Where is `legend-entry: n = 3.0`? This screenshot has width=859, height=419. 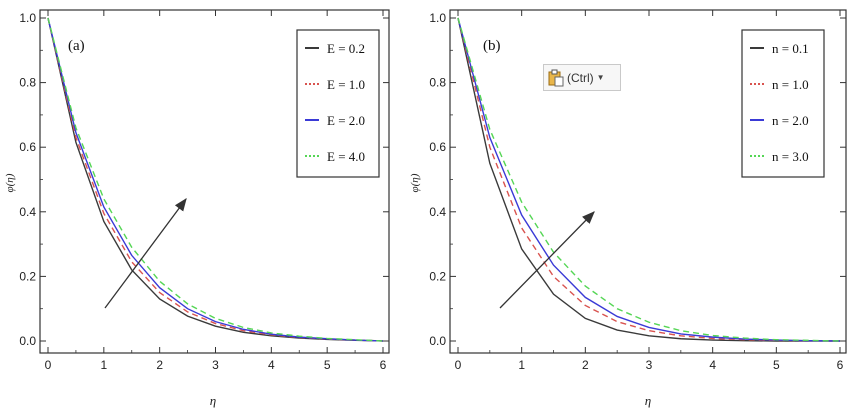 legend-entry: n = 3.0 is located at coordinates (790, 156).